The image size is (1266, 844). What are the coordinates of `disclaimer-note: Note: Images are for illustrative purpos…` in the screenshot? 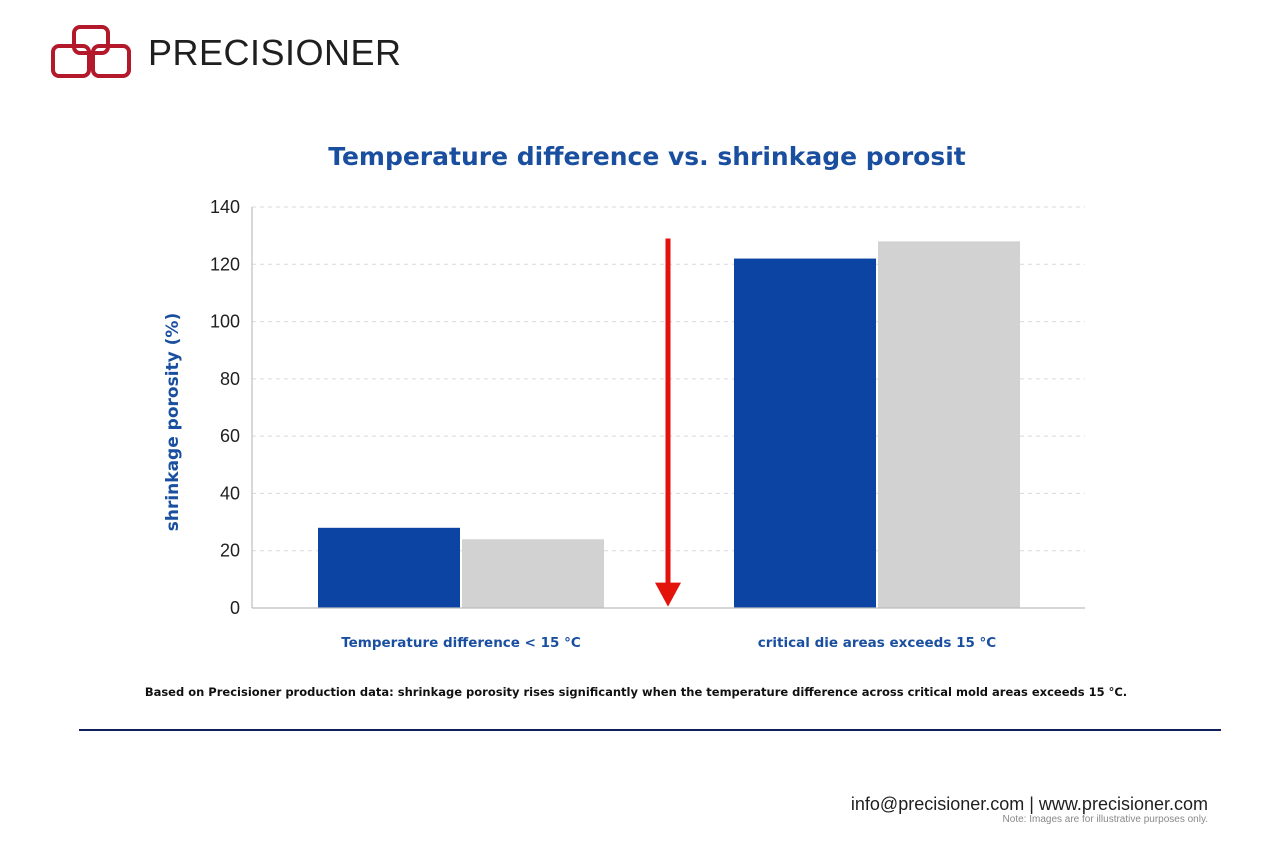 It's located at (1105, 819).